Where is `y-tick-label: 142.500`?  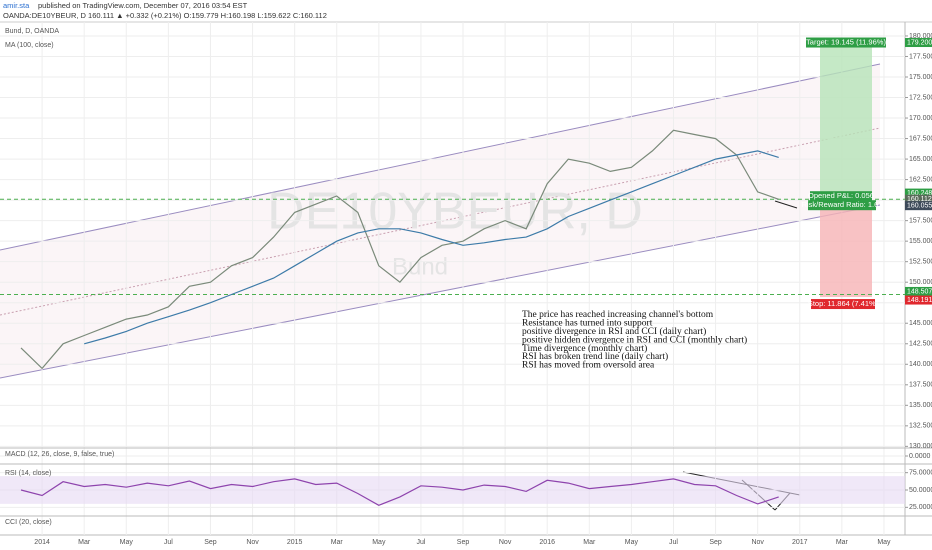 y-tick-label: 142.500 is located at coordinates (920, 344).